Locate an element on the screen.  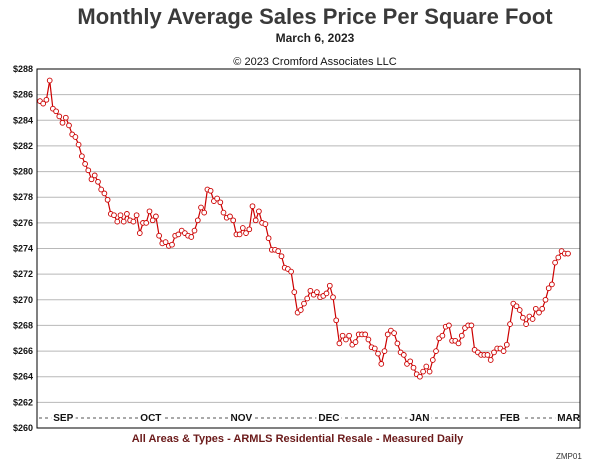
y-tick-label: $268 is located at coordinates (23, 325).